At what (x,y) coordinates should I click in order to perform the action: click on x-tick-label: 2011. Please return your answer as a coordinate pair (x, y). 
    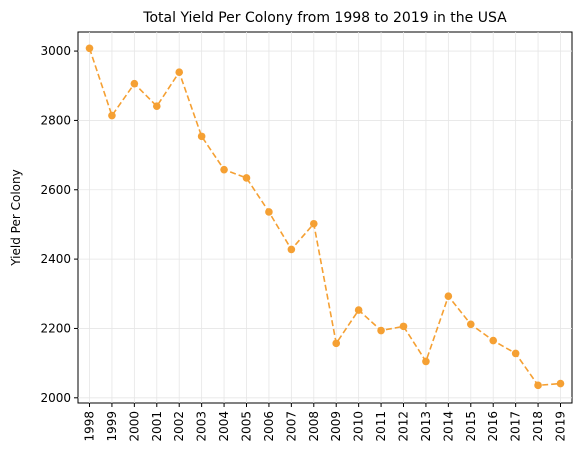
    Looking at the image, I should click on (381, 426).